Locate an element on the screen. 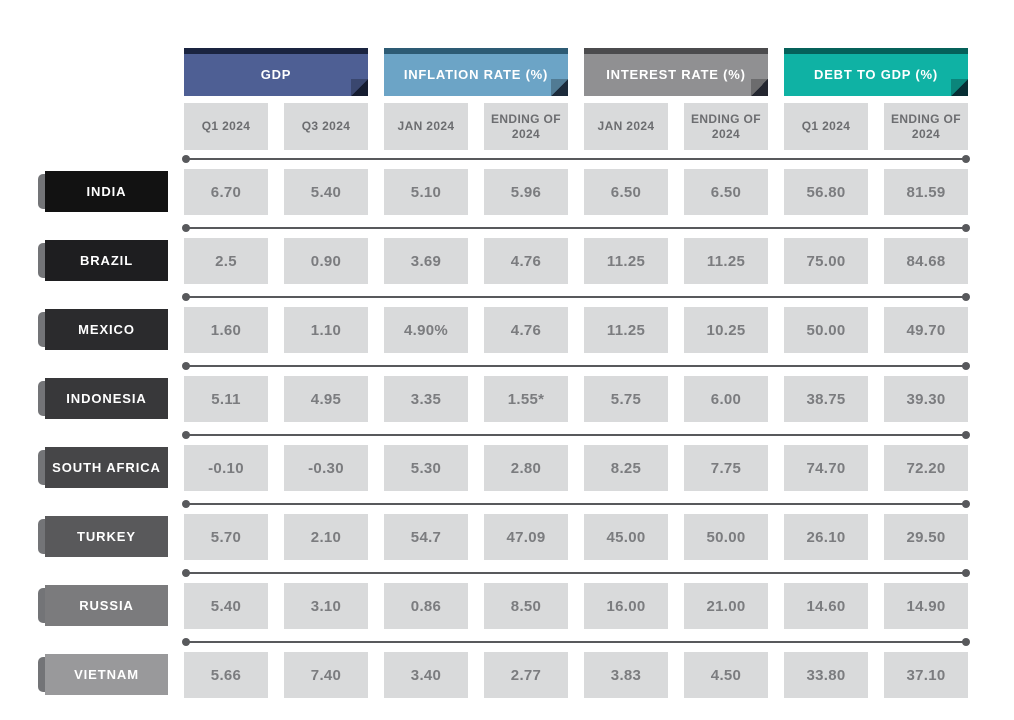 This screenshot has width=1014, height=720. data-cell: 10.25 is located at coordinates (726, 330).